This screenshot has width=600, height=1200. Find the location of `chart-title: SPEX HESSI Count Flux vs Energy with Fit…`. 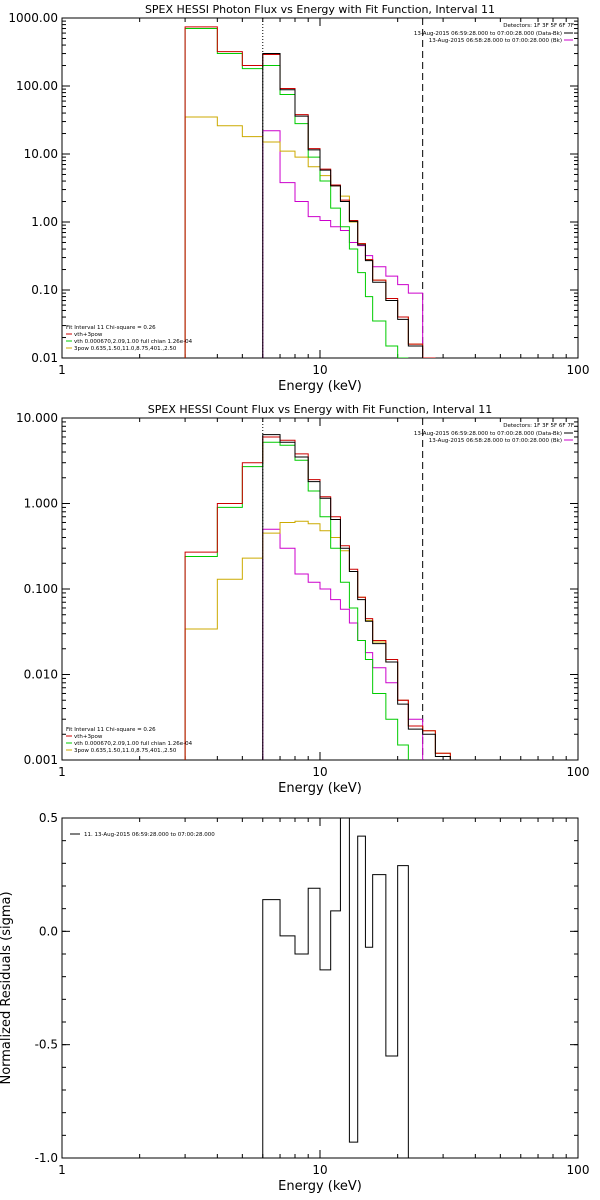

chart-title: SPEX HESSI Count Flux vs Energy with Fit… is located at coordinates (320, 409).